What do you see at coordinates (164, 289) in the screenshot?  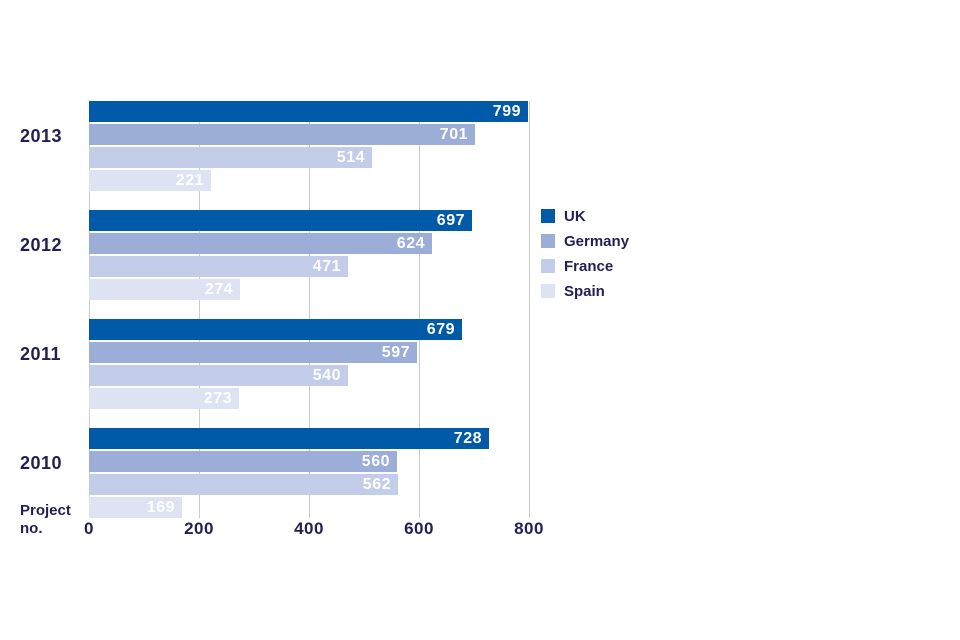 I see `bar-2012-spain: 274` at bounding box center [164, 289].